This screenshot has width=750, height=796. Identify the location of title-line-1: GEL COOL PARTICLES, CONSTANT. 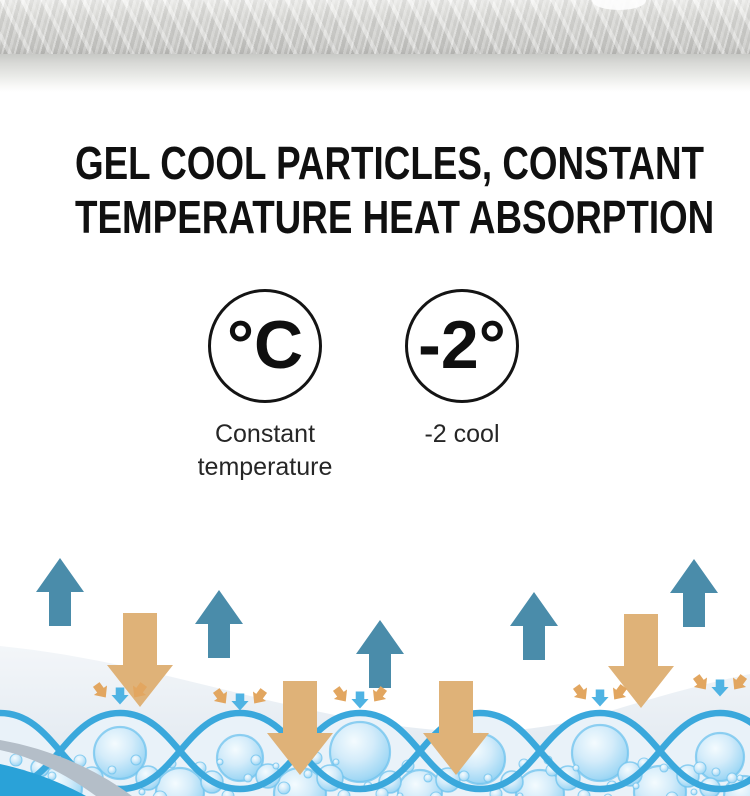
(390, 163).